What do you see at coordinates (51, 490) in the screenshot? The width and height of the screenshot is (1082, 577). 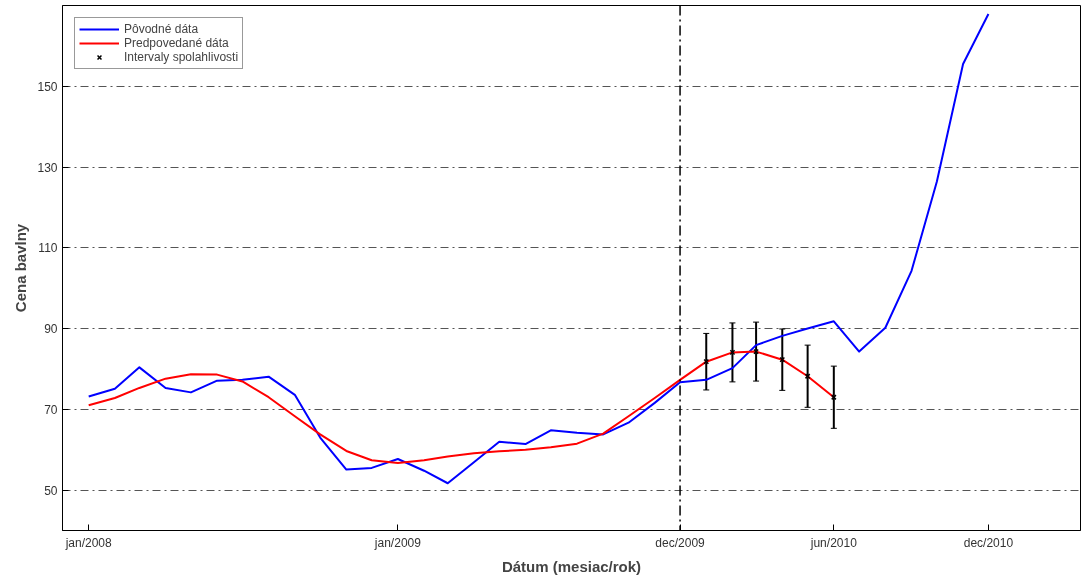 I see `y-tick-label: 50` at bounding box center [51, 490].